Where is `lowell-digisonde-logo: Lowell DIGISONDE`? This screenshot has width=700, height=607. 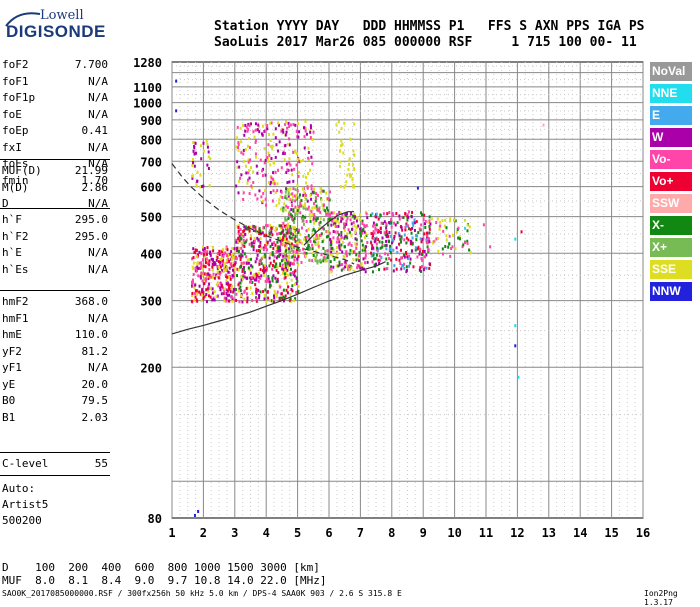
lowell-digisonde-logo: Lowell DIGISONDE is located at coordinates (54, 28).